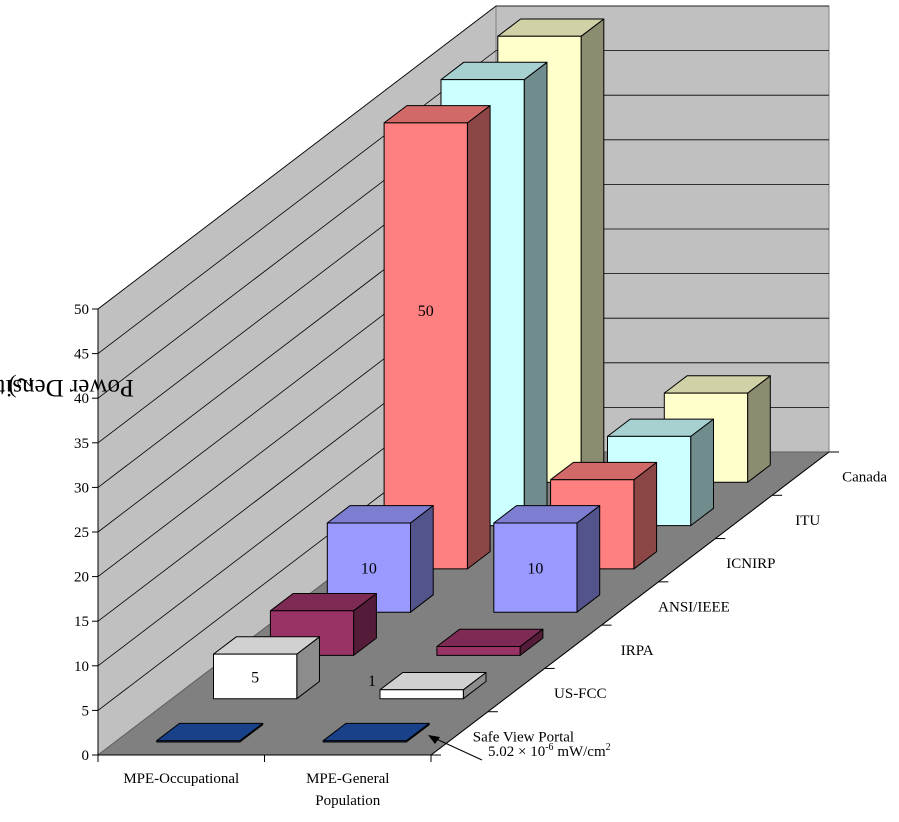  Describe the element at coordinates (372, 681) in the screenshot. I see `value-label-us-fcc-mpe-general-population: 1` at that location.